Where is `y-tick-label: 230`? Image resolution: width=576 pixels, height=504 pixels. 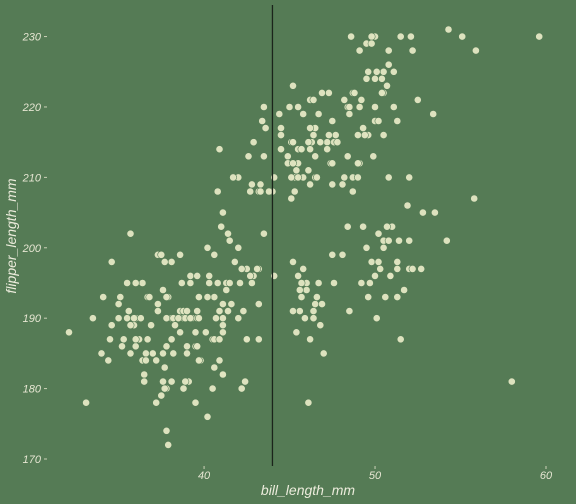 y-tick-label: 230 is located at coordinates (32, 38).